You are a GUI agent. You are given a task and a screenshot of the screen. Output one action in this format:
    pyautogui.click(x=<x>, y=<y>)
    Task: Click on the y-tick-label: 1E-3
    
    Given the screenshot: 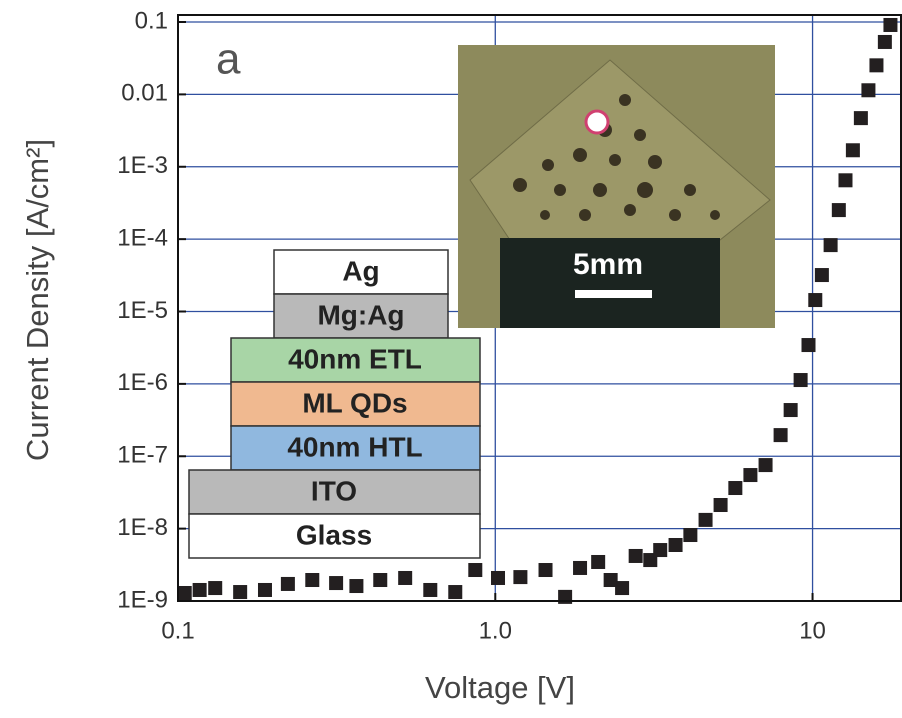 What is the action you would take?
    pyautogui.click(x=142, y=165)
    